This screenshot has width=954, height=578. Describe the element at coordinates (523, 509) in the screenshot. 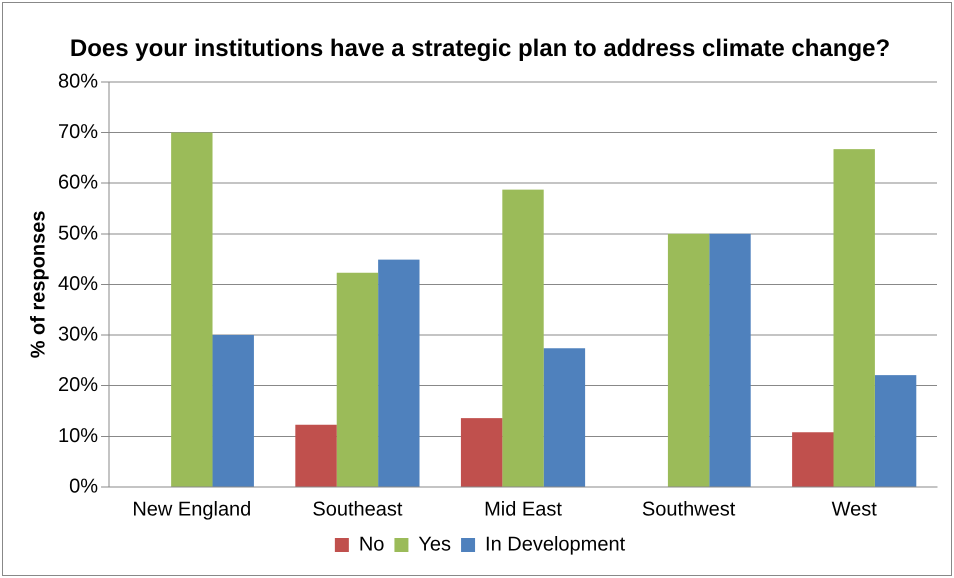

I see `x-tick-label: Mid East` at that location.